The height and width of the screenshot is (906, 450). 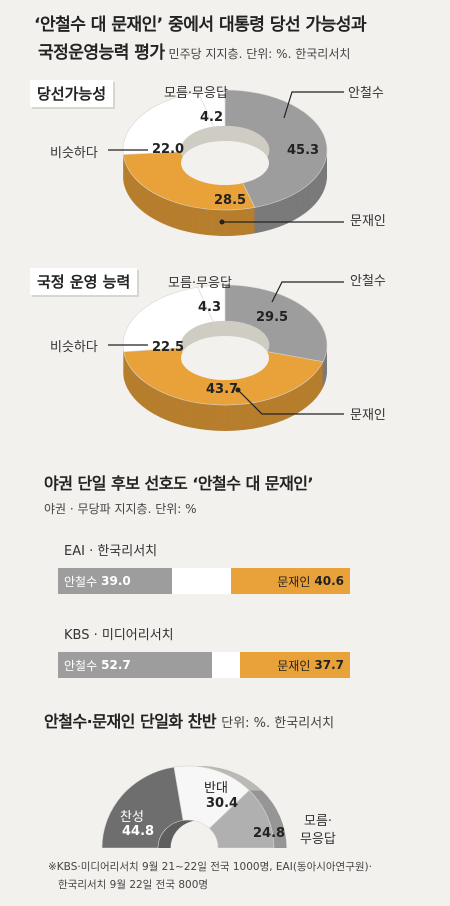 I want to click on bar1-source: EAI · 한국리서치, so click(x=111, y=551).